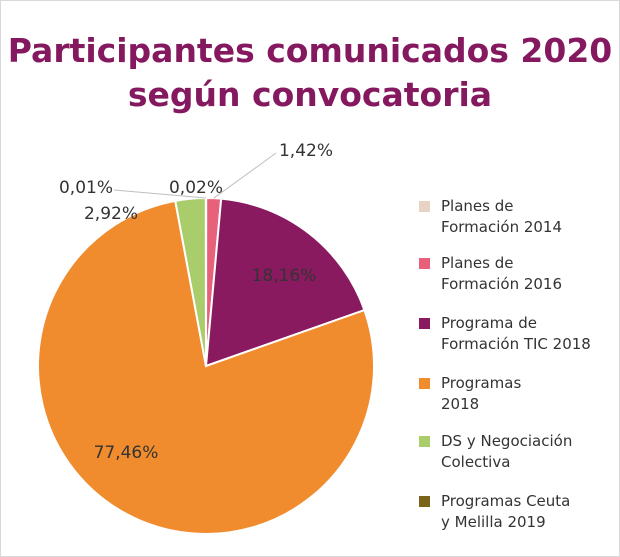 This screenshot has height=557, width=620. I want to click on legend-label: Planes de Formación 2014, so click(502, 216).